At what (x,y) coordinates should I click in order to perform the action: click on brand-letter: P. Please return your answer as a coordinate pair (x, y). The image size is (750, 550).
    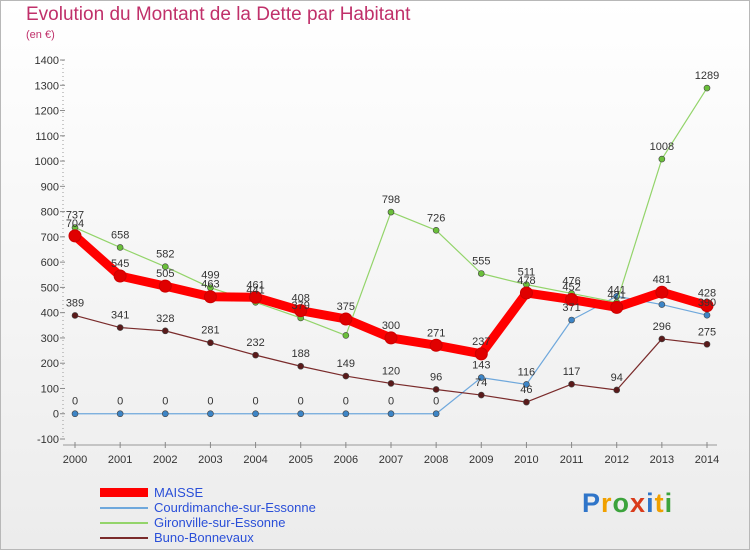
    Looking at the image, I should click on (592, 503).